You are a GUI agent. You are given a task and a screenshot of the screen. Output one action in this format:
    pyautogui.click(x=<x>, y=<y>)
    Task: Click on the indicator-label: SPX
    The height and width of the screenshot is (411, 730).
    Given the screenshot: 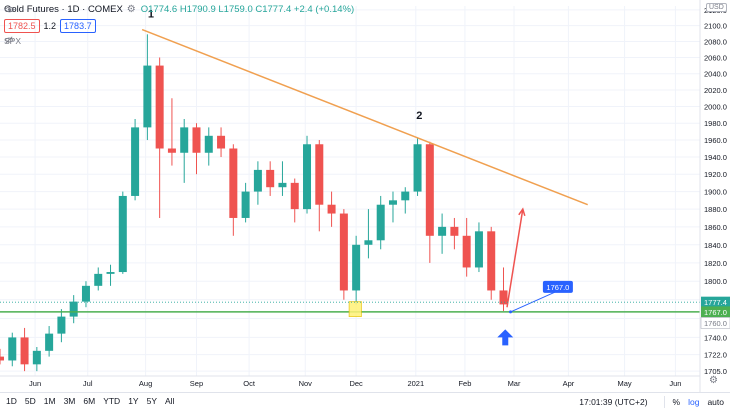 What is the action you would take?
    pyautogui.click(x=13, y=41)
    